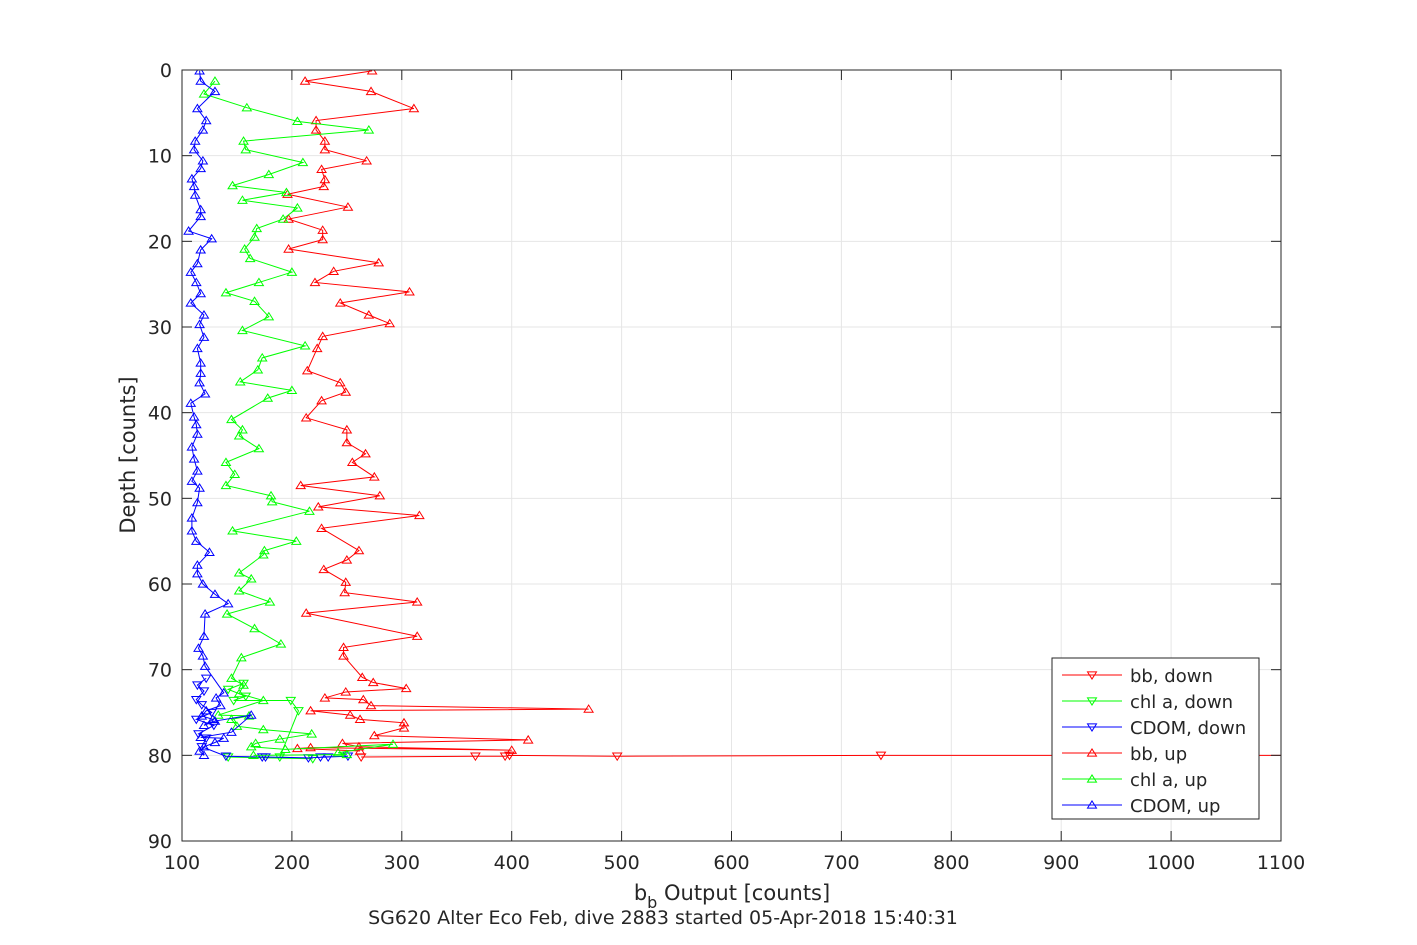 The height and width of the screenshot is (945, 1417). I want to click on legend-label: chl a, up, so click(1168, 780).